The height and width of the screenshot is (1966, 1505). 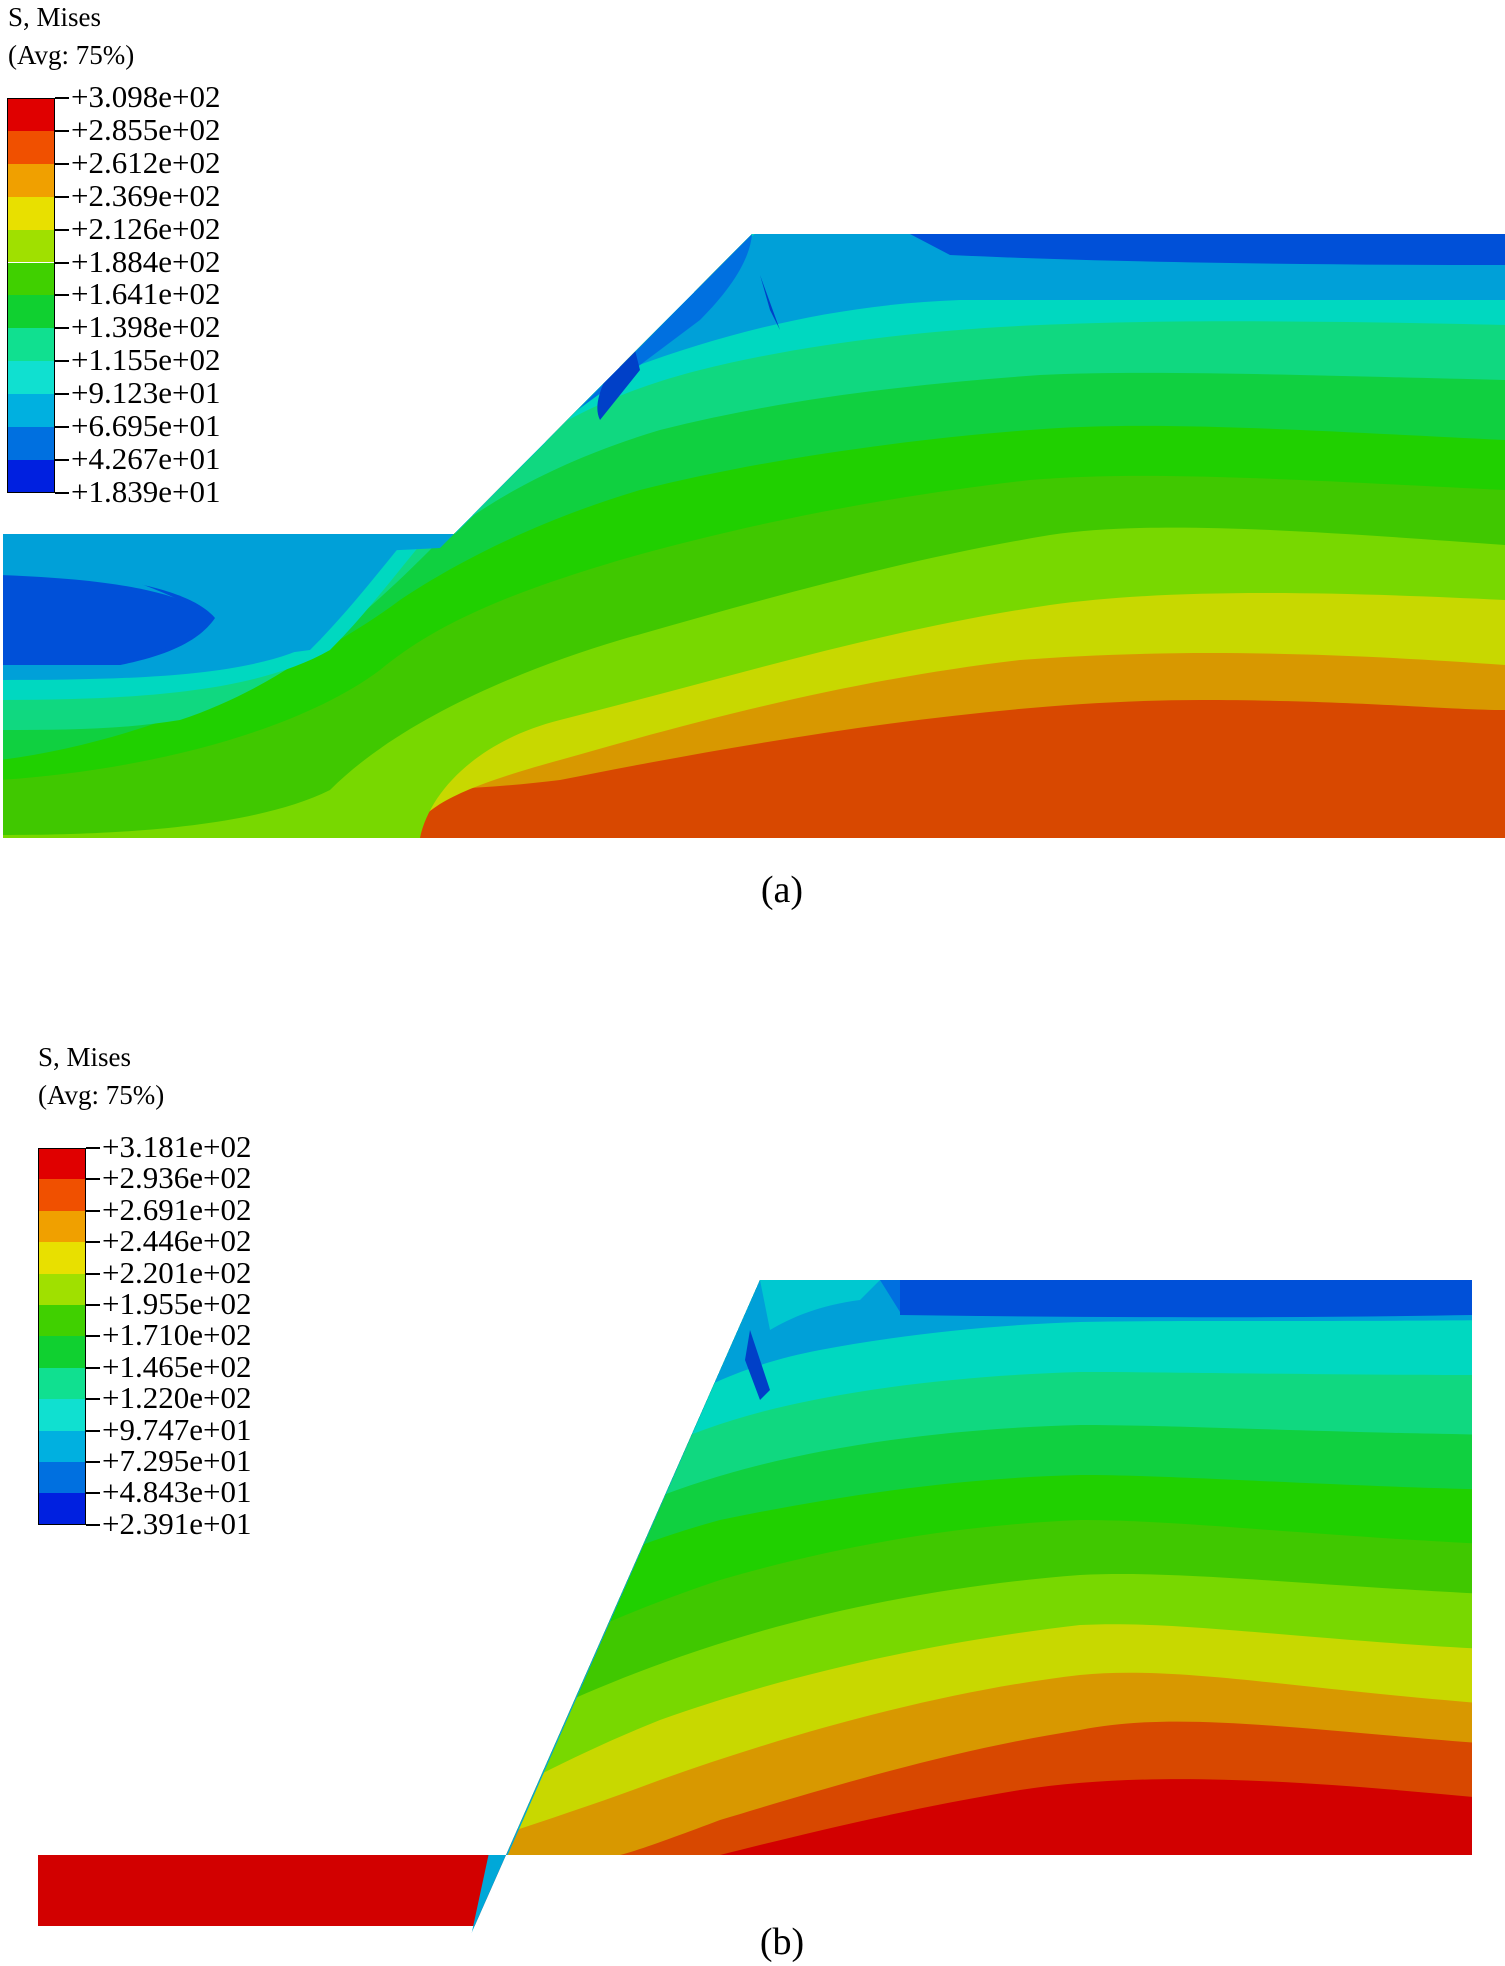 I want to click on caption-b: (b), so click(x=782, y=1942).